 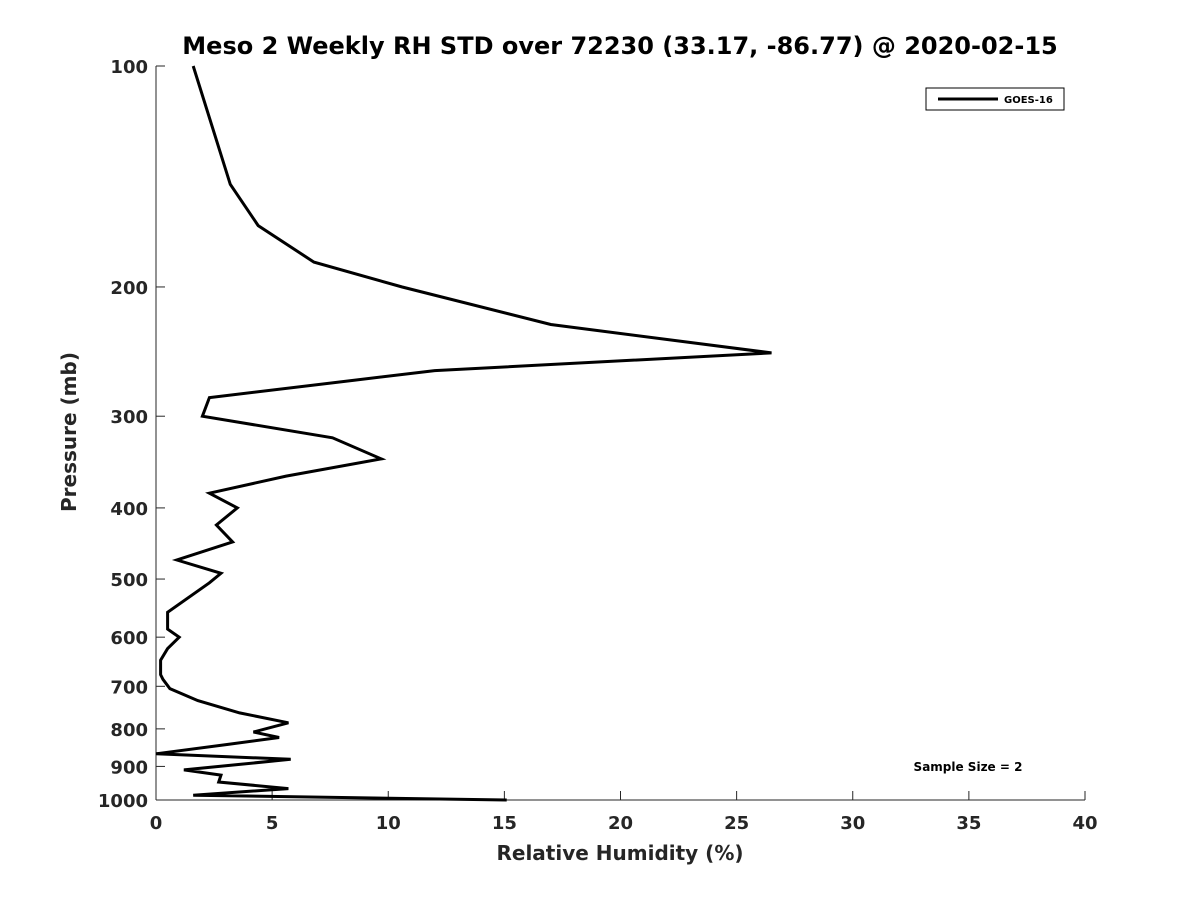 What do you see at coordinates (272, 823) in the screenshot?
I see `x-tick-label: 5` at bounding box center [272, 823].